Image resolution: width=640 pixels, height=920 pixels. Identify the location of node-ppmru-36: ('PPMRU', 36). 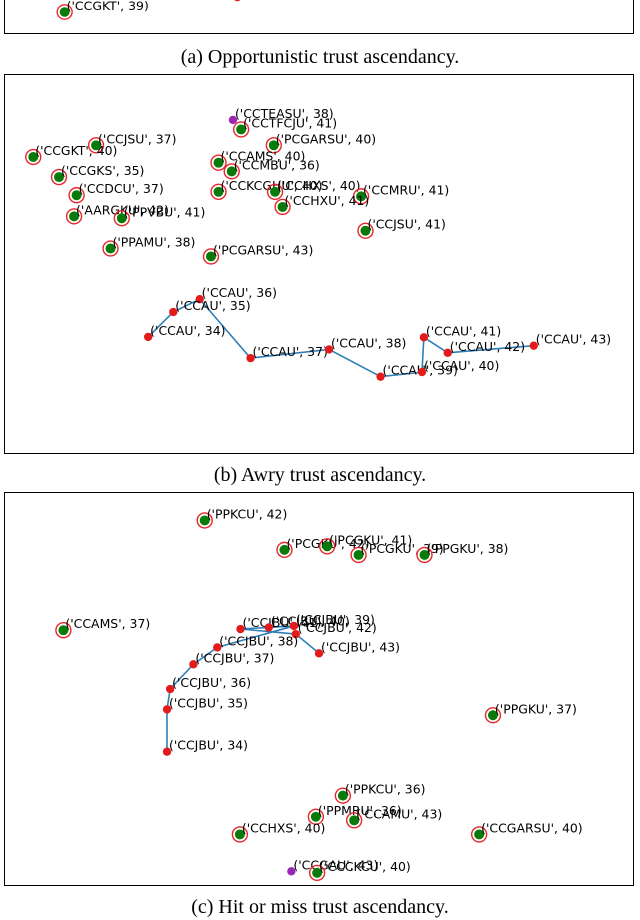
(354, 814).